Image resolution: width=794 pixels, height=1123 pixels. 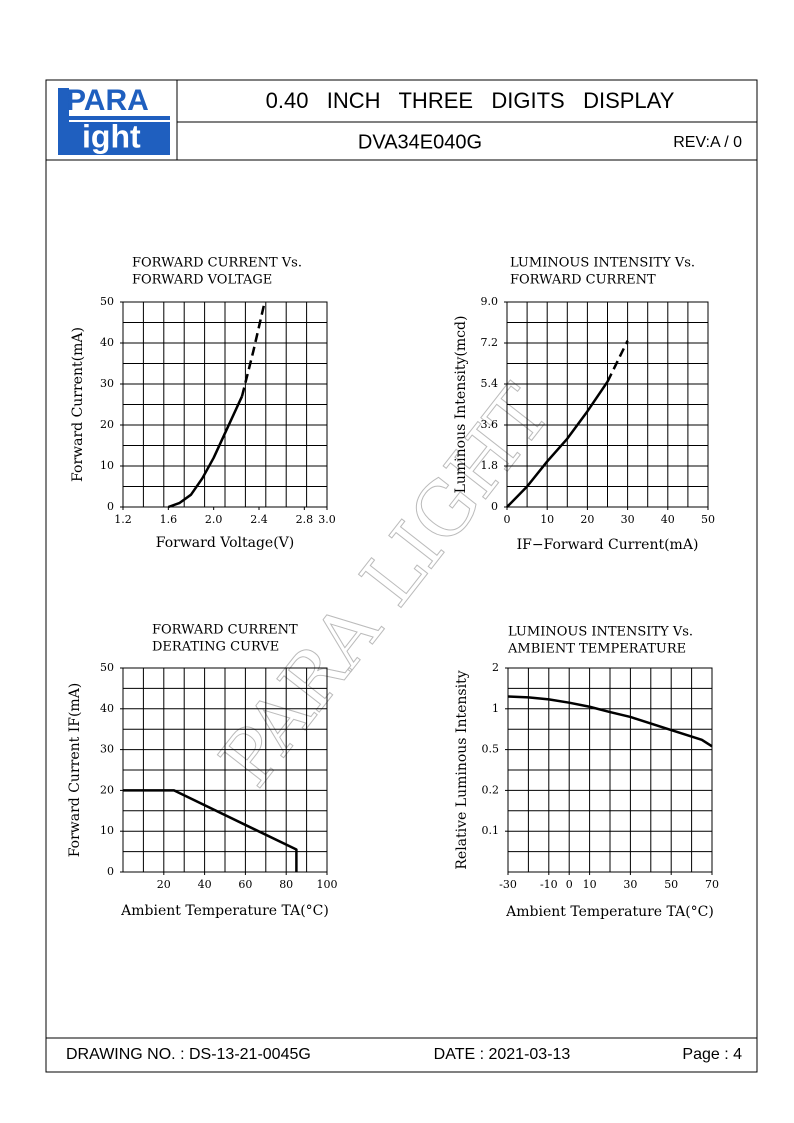 What do you see at coordinates (215, 647) in the screenshot?
I see `chart-title: DERATING CURVE` at bounding box center [215, 647].